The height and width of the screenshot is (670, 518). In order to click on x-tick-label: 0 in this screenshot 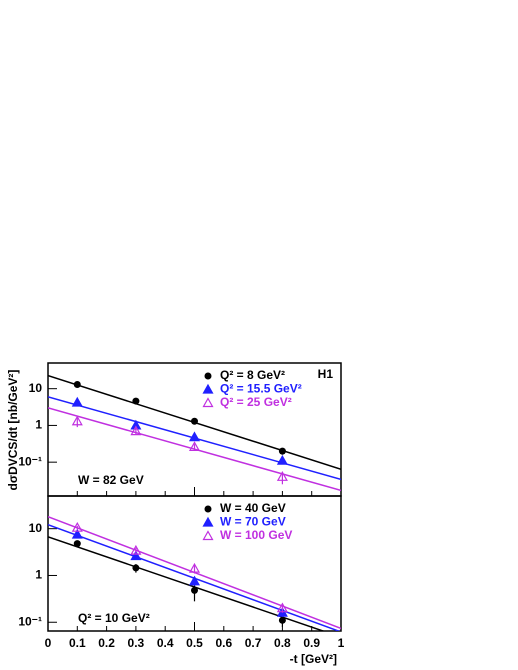, I will do `click(48, 643)`.